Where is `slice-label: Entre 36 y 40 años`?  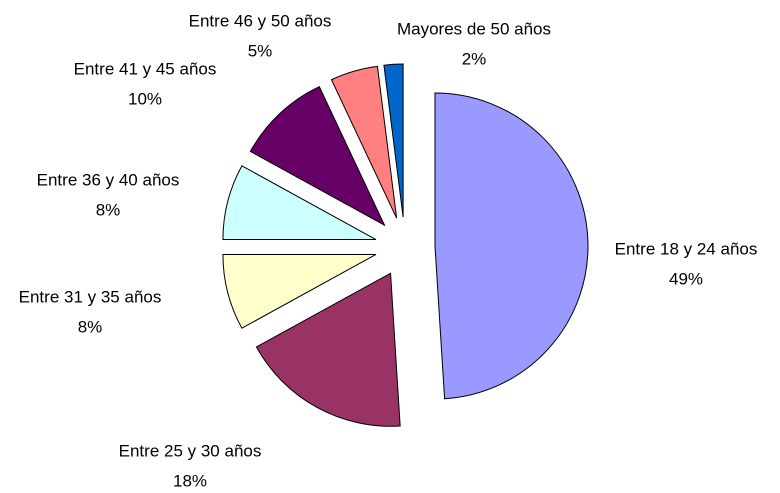
slice-label: Entre 36 y 40 años is located at coordinates (108, 179).